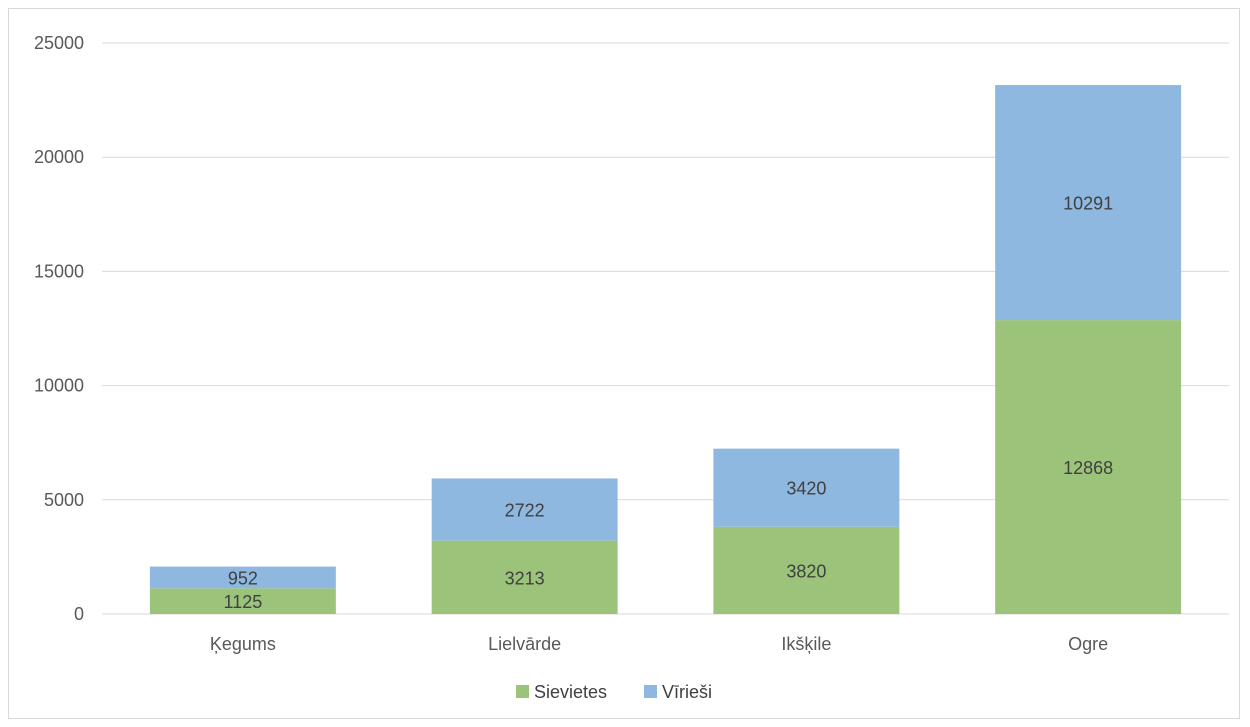 The width and height of the screenshot is (1250, 727). What do you see at coordinates (243, 644) in the screenshot?
I see `x-tick-label: Ķegums` at bounding box center [243, 644].